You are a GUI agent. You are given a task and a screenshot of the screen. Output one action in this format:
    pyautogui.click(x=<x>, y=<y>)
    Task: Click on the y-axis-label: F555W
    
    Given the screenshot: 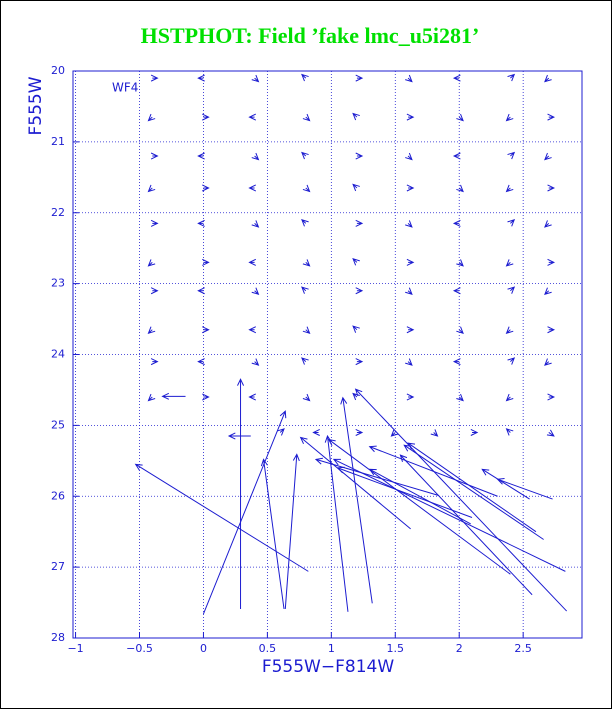 What is the action you would take?
    pyautogui.click(x=36, y=105)
    